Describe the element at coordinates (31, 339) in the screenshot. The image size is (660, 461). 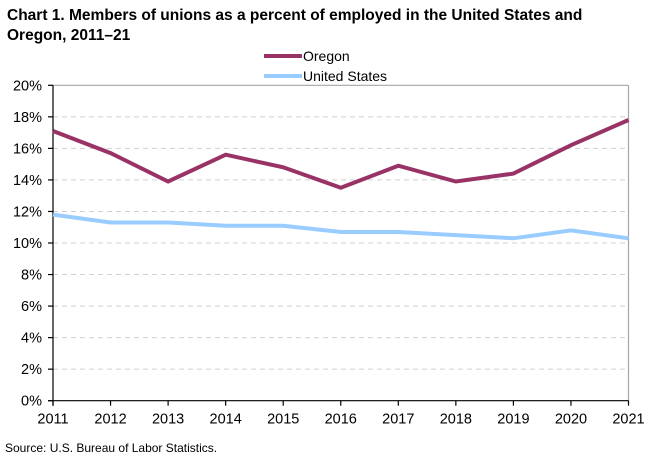
I see `y-tick-label: 4%` at that location.